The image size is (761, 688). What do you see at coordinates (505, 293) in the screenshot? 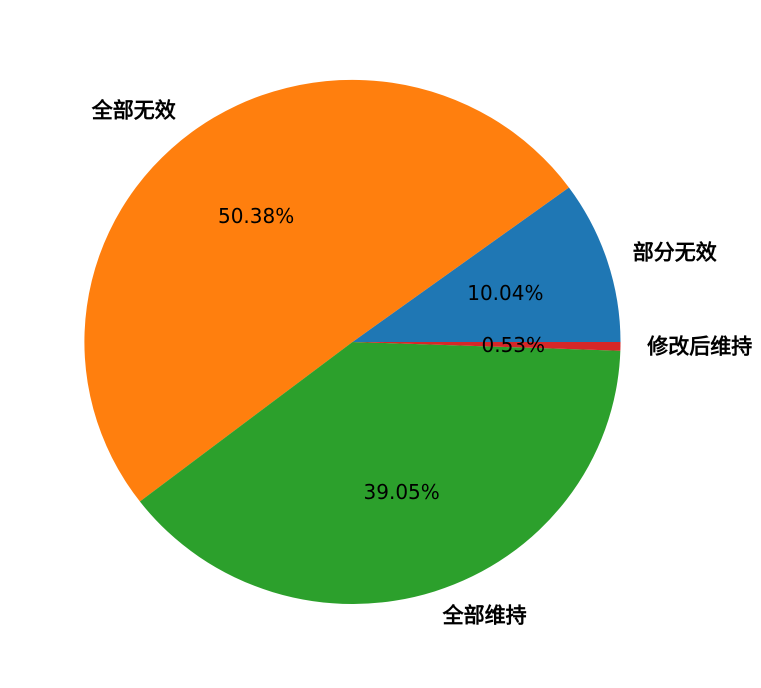
I see `slice-pct-partially-invalid: 10.04%` at bounding box center [505, 293].